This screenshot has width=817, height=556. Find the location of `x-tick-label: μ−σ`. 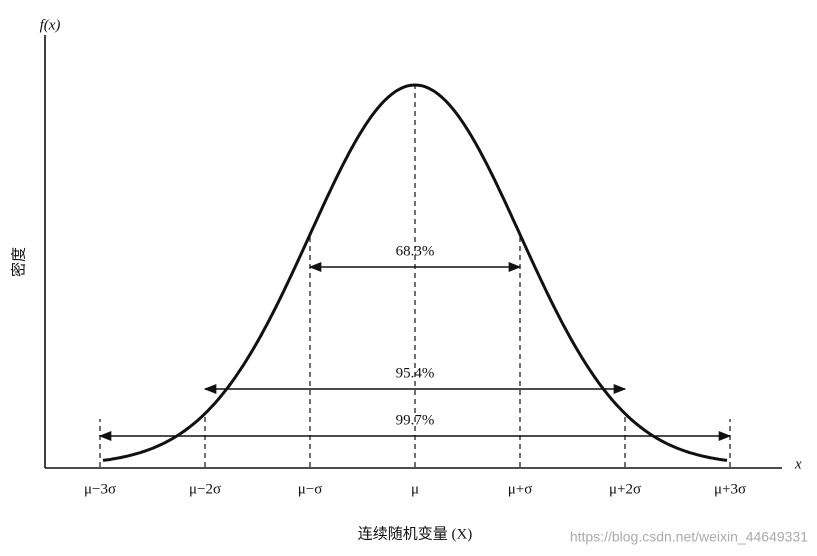

x-tick-label: μ−σ is located at coordinates (310, 489).